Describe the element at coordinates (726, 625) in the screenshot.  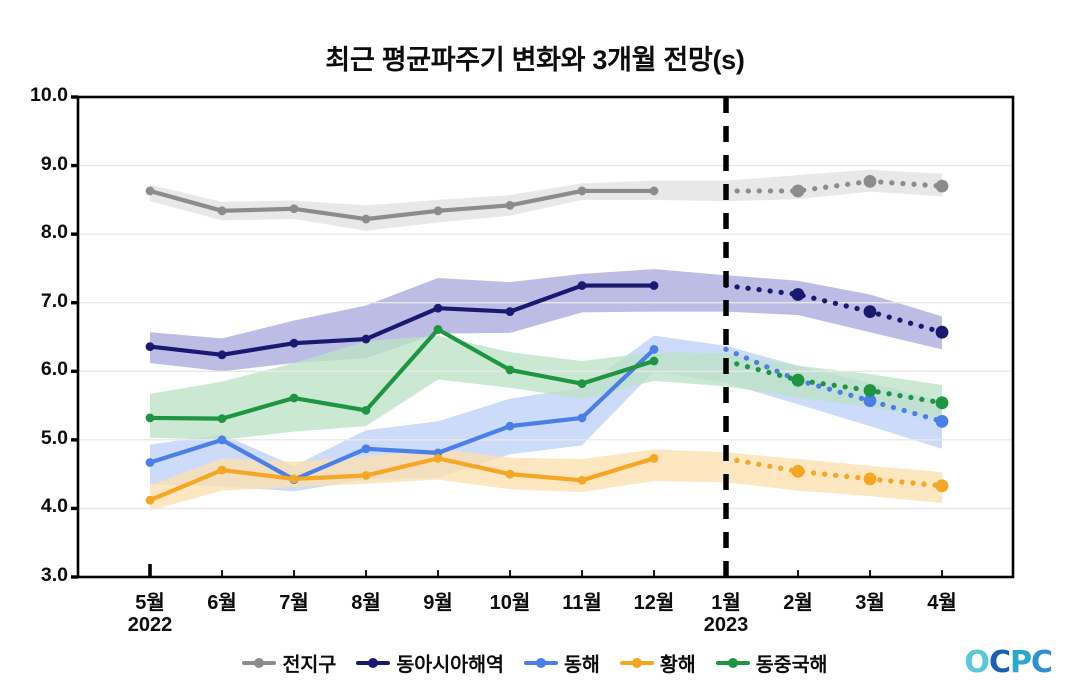
I see `x-axis-year-label: 2023` at that location.